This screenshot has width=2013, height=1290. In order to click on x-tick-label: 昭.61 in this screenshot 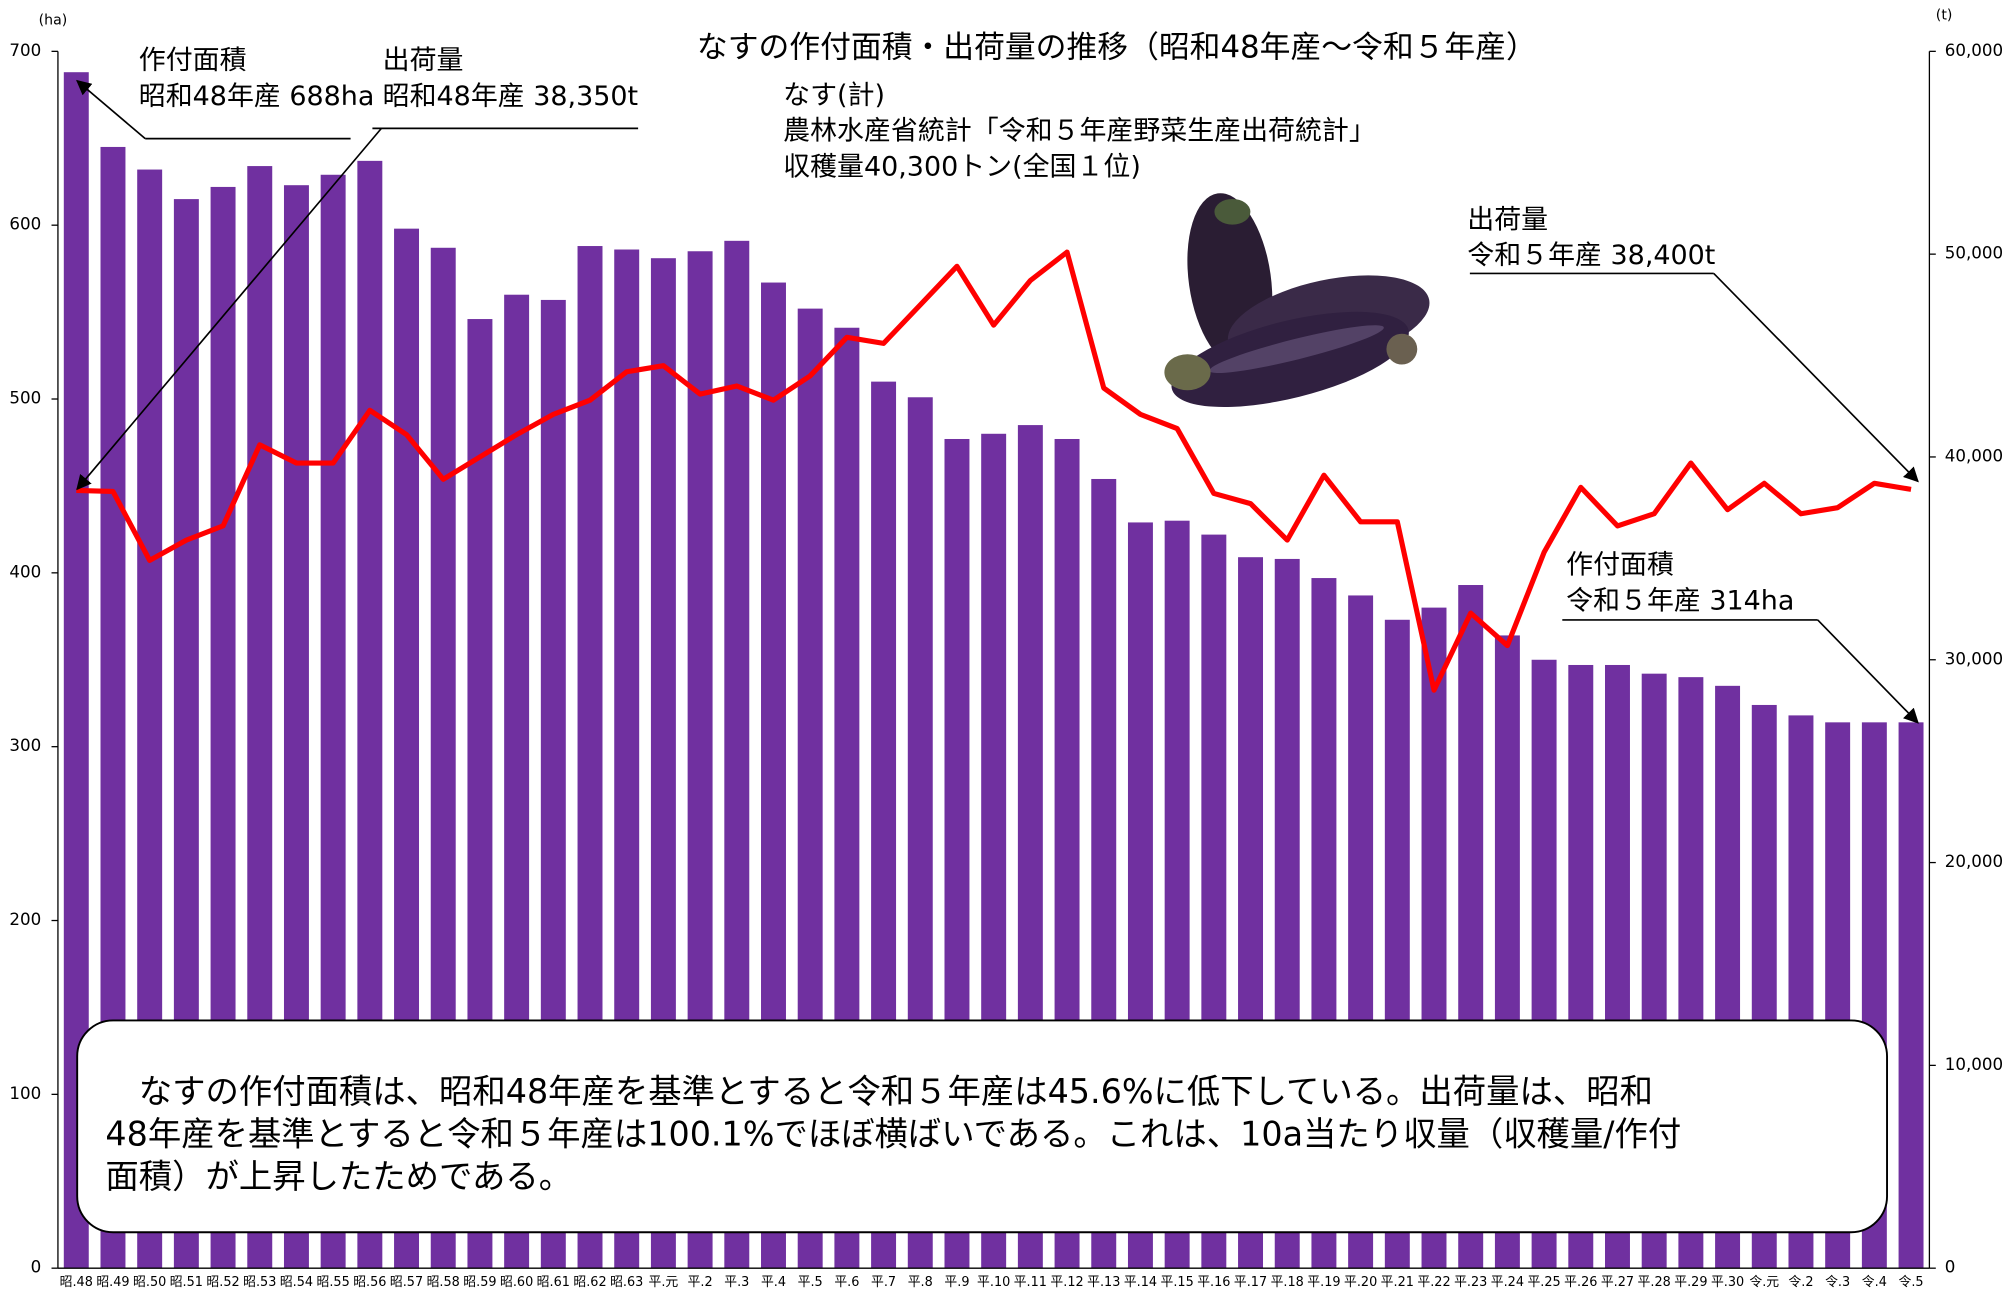, I will do `click(553, 1282)`.